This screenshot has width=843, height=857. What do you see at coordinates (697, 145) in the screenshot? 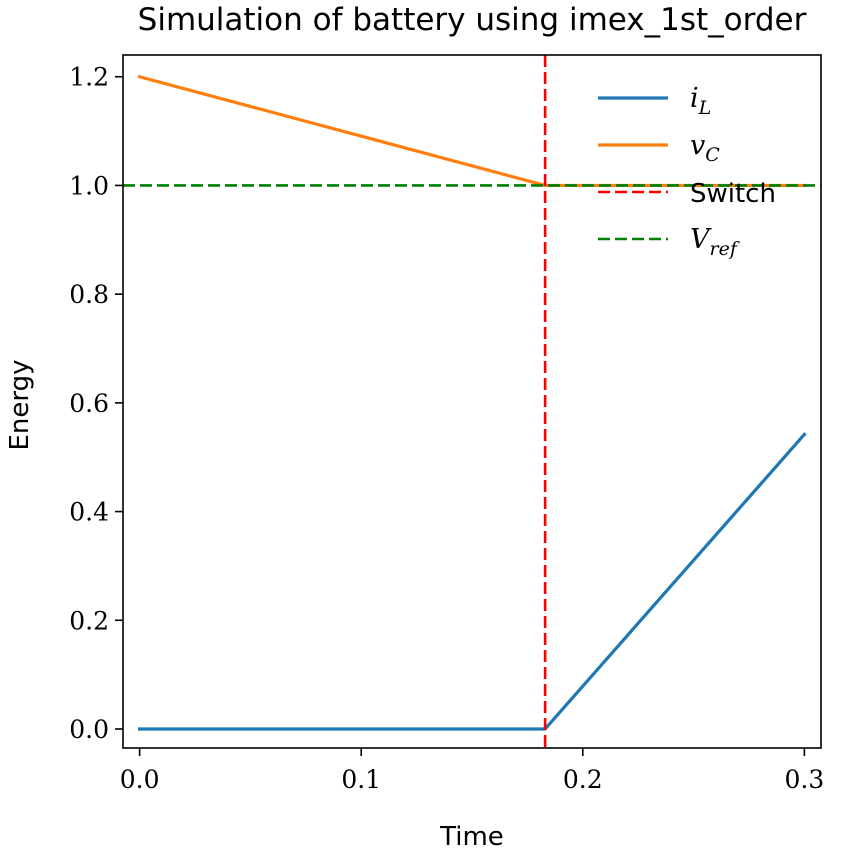
I see `legend-label-main: v` at bounding box center [697, 145].